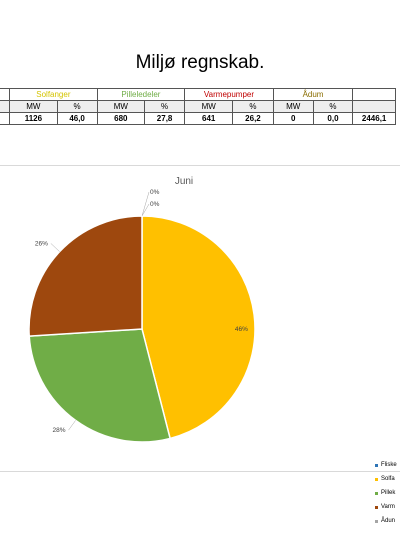 The image size is (400, 550). What do you see at coordinates (293, 118) in the screenshot?
I see `value-cell: 0` at bounding box center [293, 118].